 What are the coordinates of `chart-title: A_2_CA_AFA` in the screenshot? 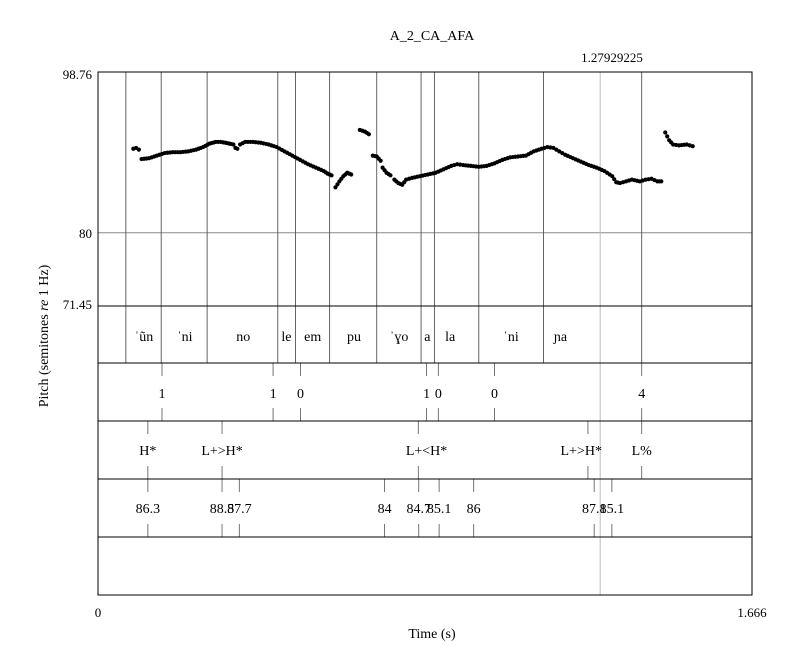 It's located at (432, 36).